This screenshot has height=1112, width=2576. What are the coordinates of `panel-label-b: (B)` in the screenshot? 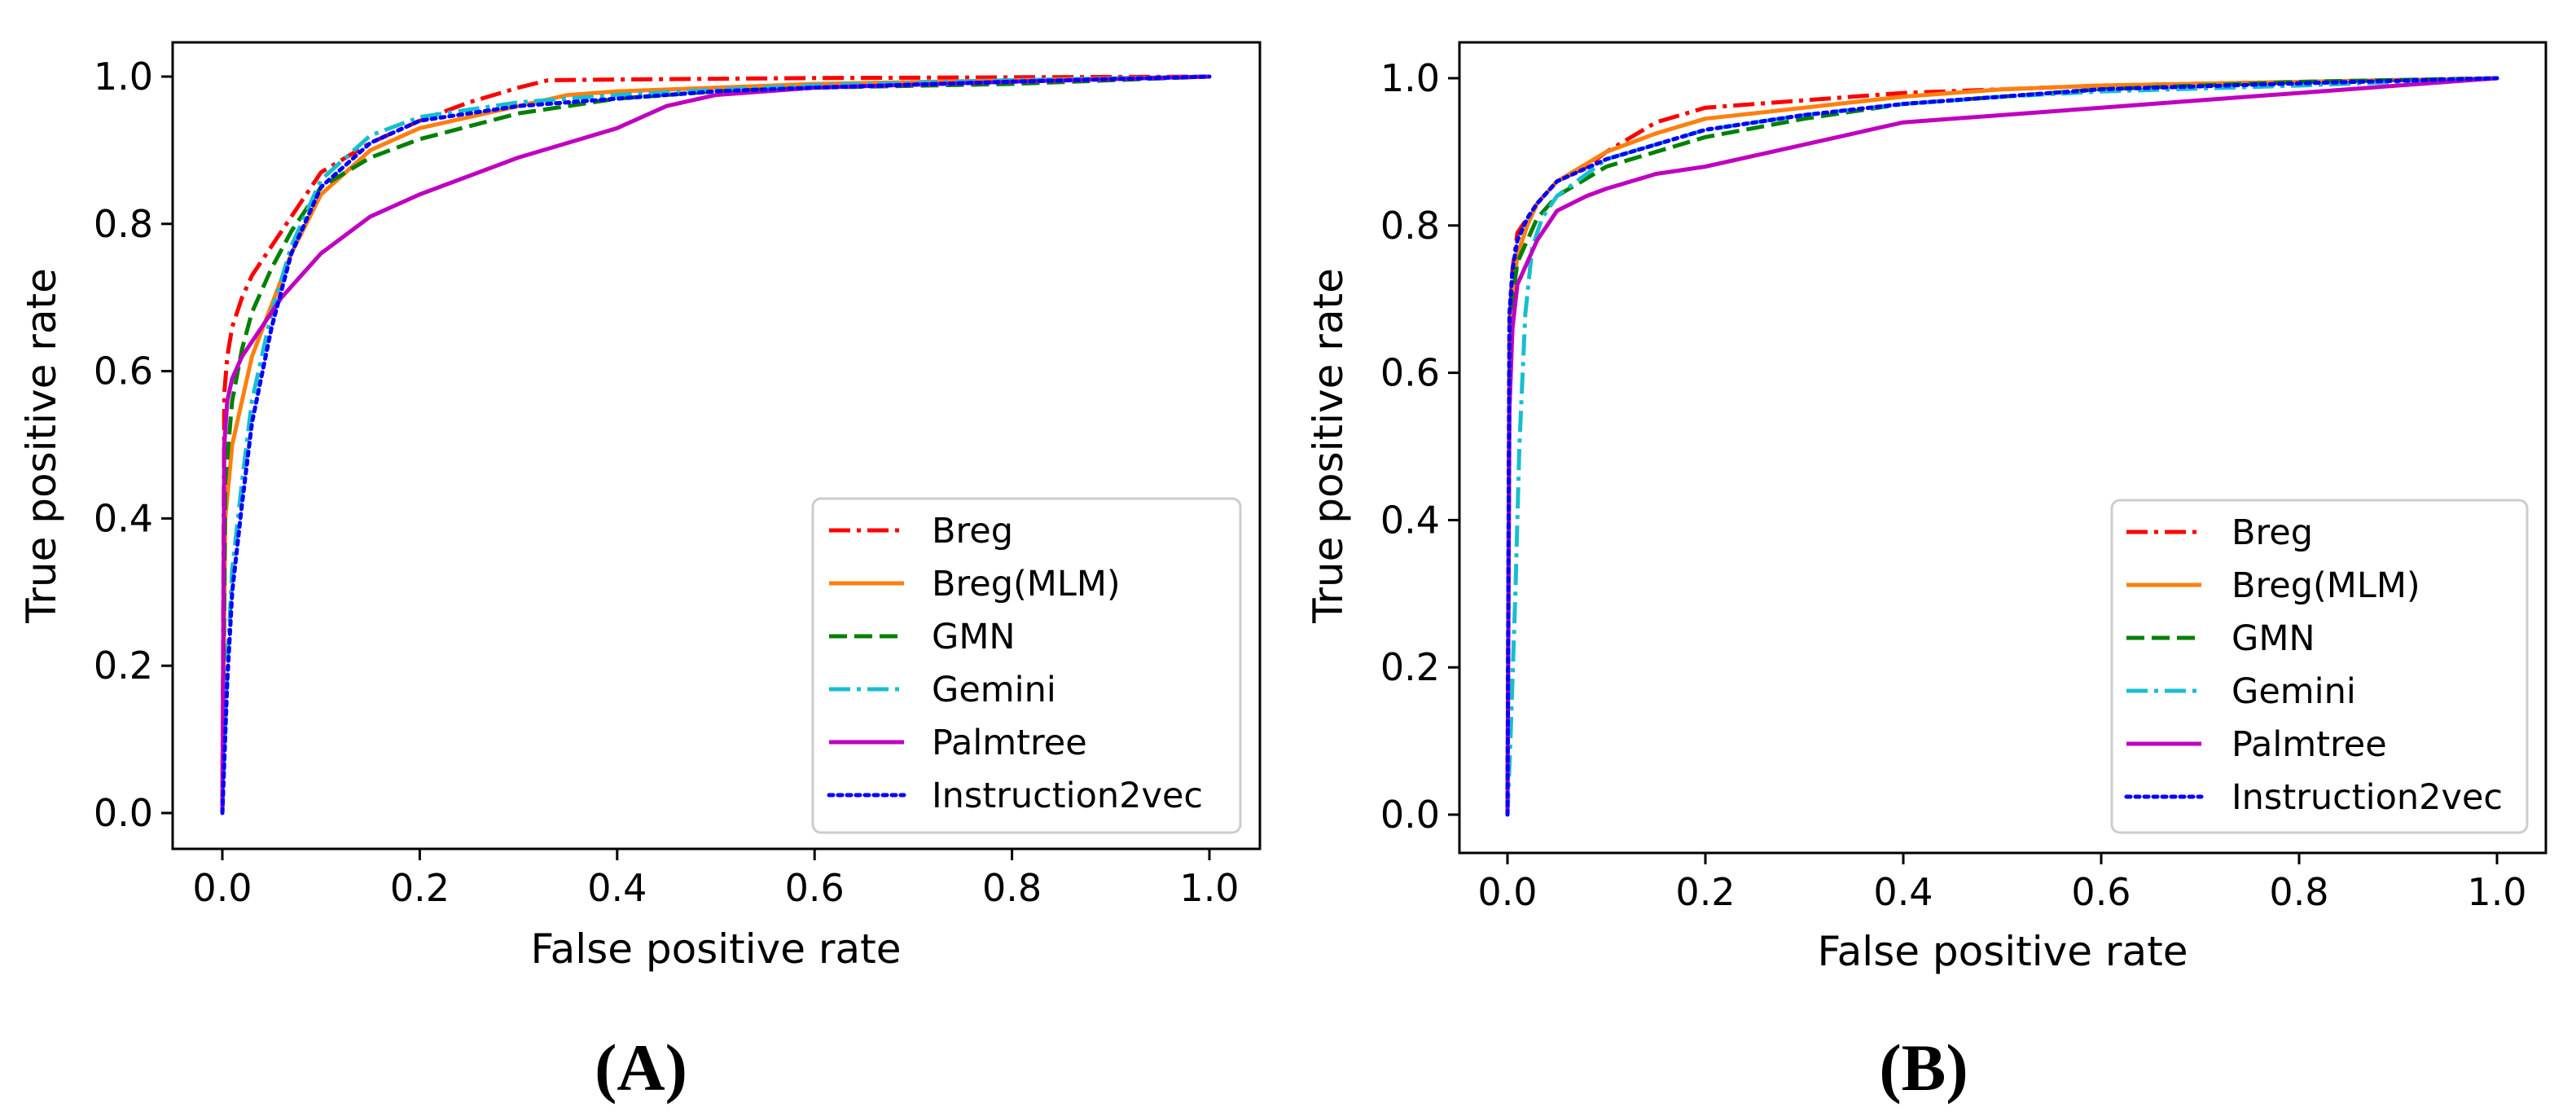 It's located at (1923, 1068).